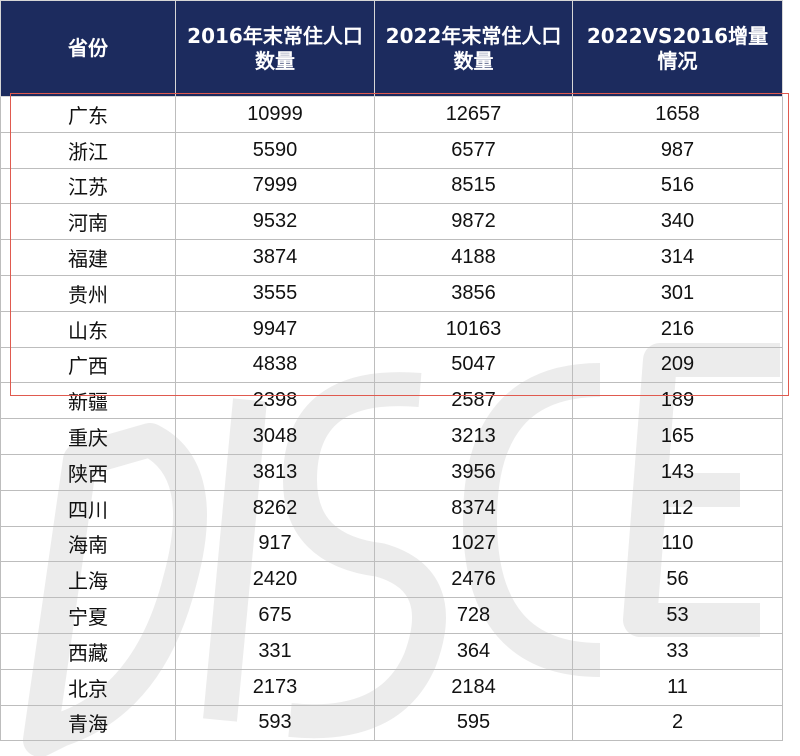 The image size is (800, 756). What do you see at coordinates (275, 401) in the screenshot?
I see `population-2016-cell: 2398` at bounding box center [275, 401].